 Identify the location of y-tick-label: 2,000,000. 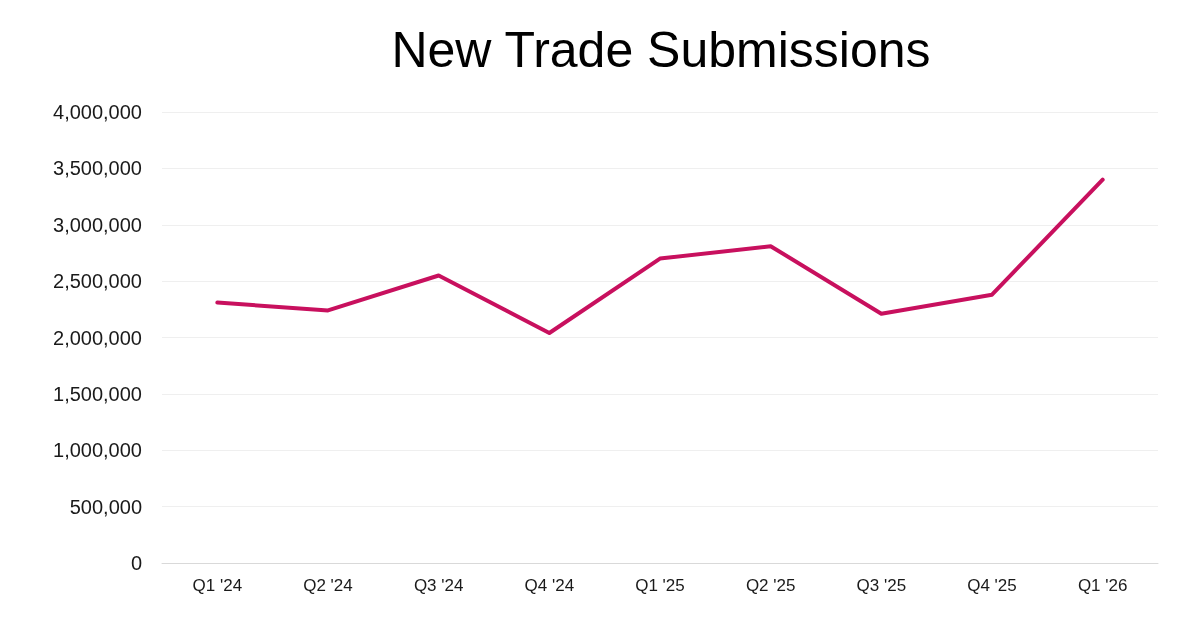
(97, 337).